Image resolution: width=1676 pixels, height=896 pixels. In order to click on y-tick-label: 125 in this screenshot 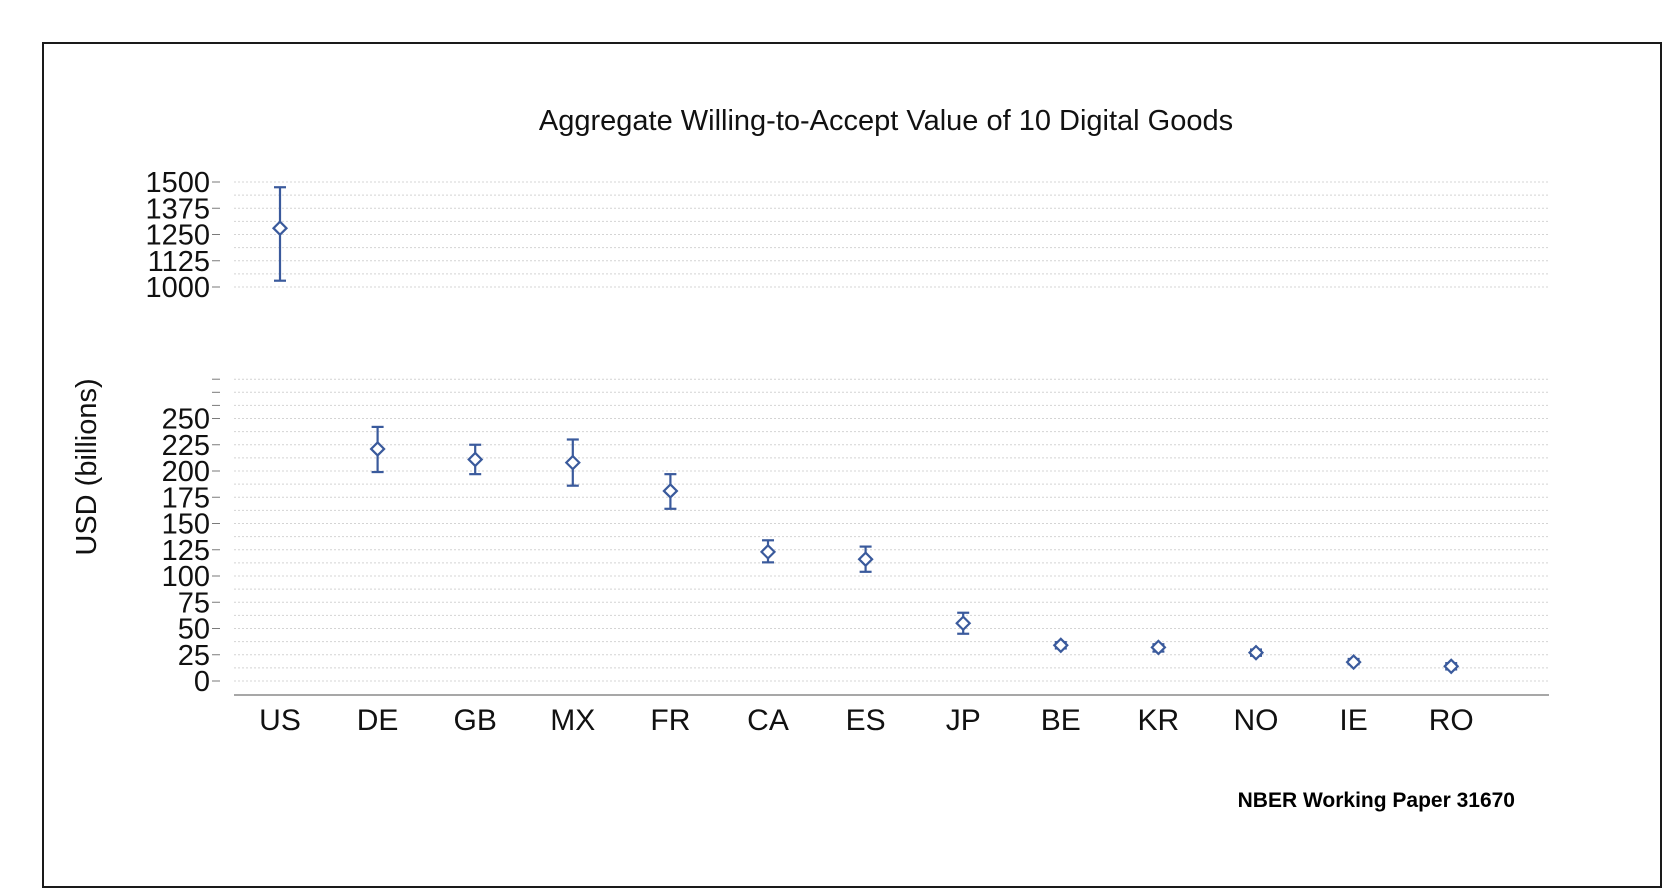, I will do `click(186, 551)`.